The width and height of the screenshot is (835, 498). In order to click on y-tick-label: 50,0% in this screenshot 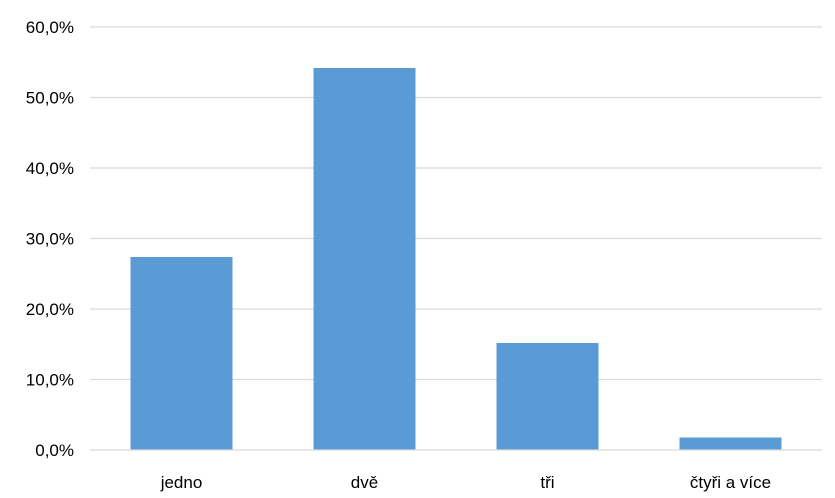, I will do `click(50, 98)`.